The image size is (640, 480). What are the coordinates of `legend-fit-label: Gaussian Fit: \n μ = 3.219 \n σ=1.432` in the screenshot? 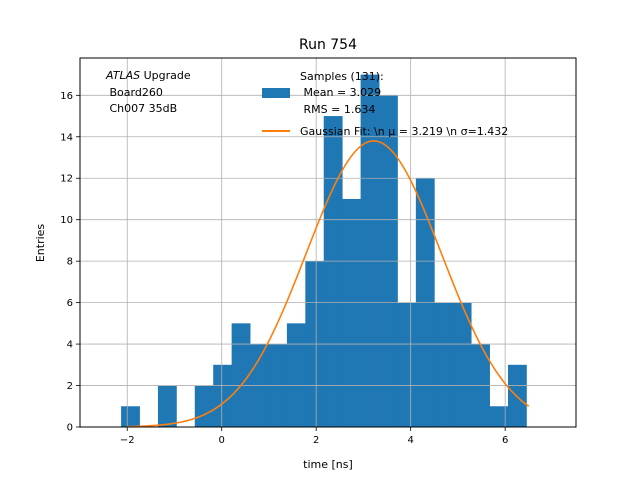 It's located at (404, 131).